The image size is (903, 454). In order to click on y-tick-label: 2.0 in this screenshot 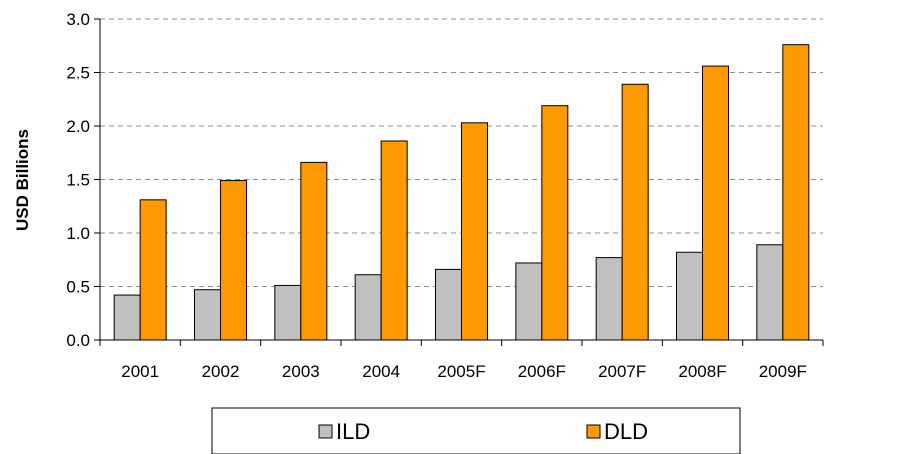, I will do `click(78, 126)`.